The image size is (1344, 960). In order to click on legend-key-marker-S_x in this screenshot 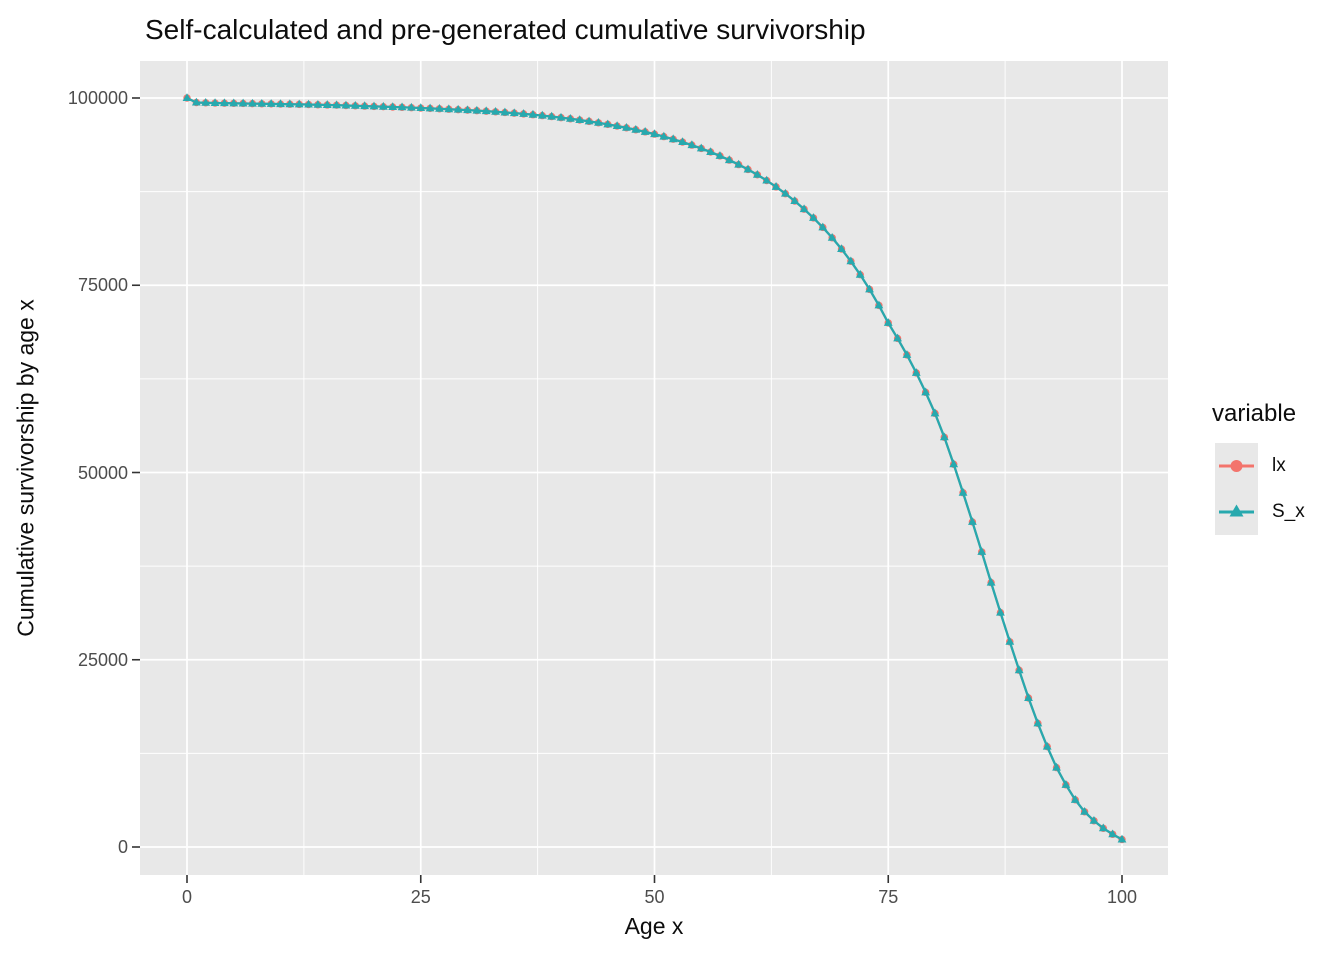, I will do `click(1236, 510)`.